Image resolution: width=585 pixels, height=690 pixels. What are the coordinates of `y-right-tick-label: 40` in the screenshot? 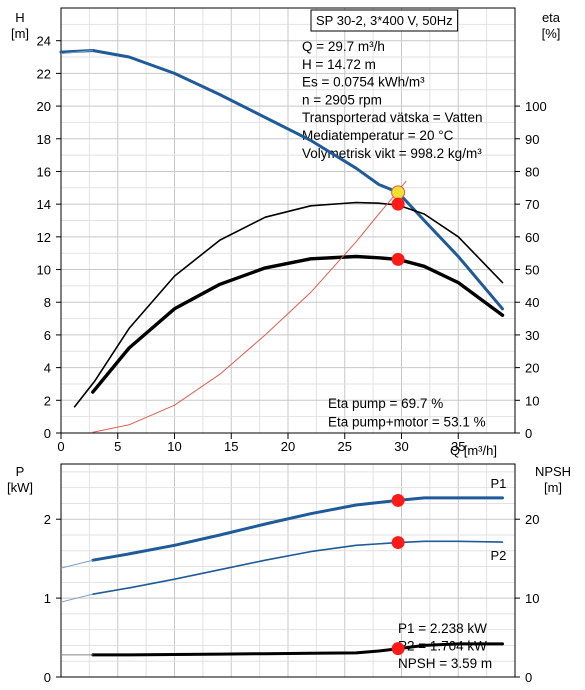 It's located at (532, 302).